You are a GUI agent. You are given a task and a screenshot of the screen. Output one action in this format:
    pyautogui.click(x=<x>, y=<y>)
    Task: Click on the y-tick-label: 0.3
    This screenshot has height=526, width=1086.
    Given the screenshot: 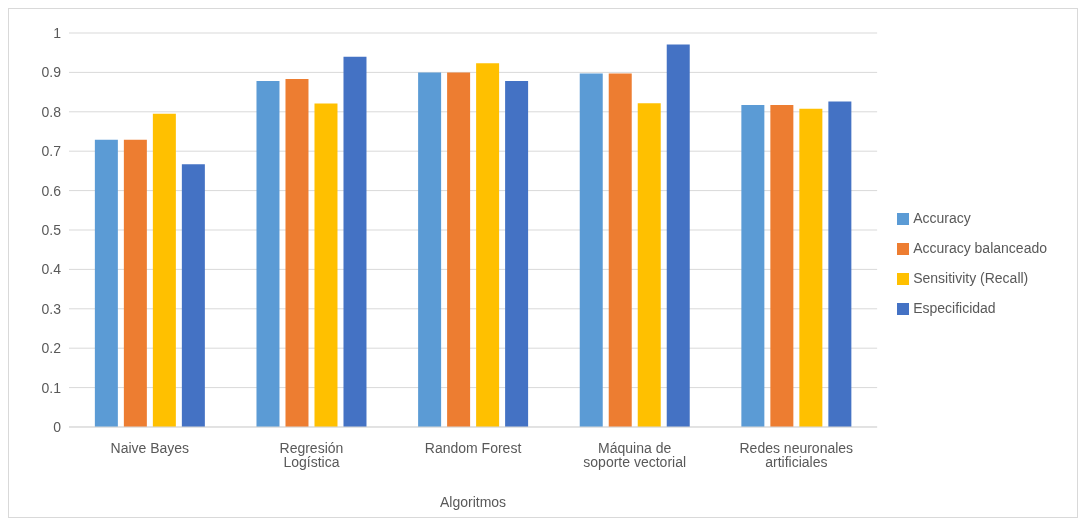 What is the action you would take?
    pyautogui.click(x=51, y=308)
    